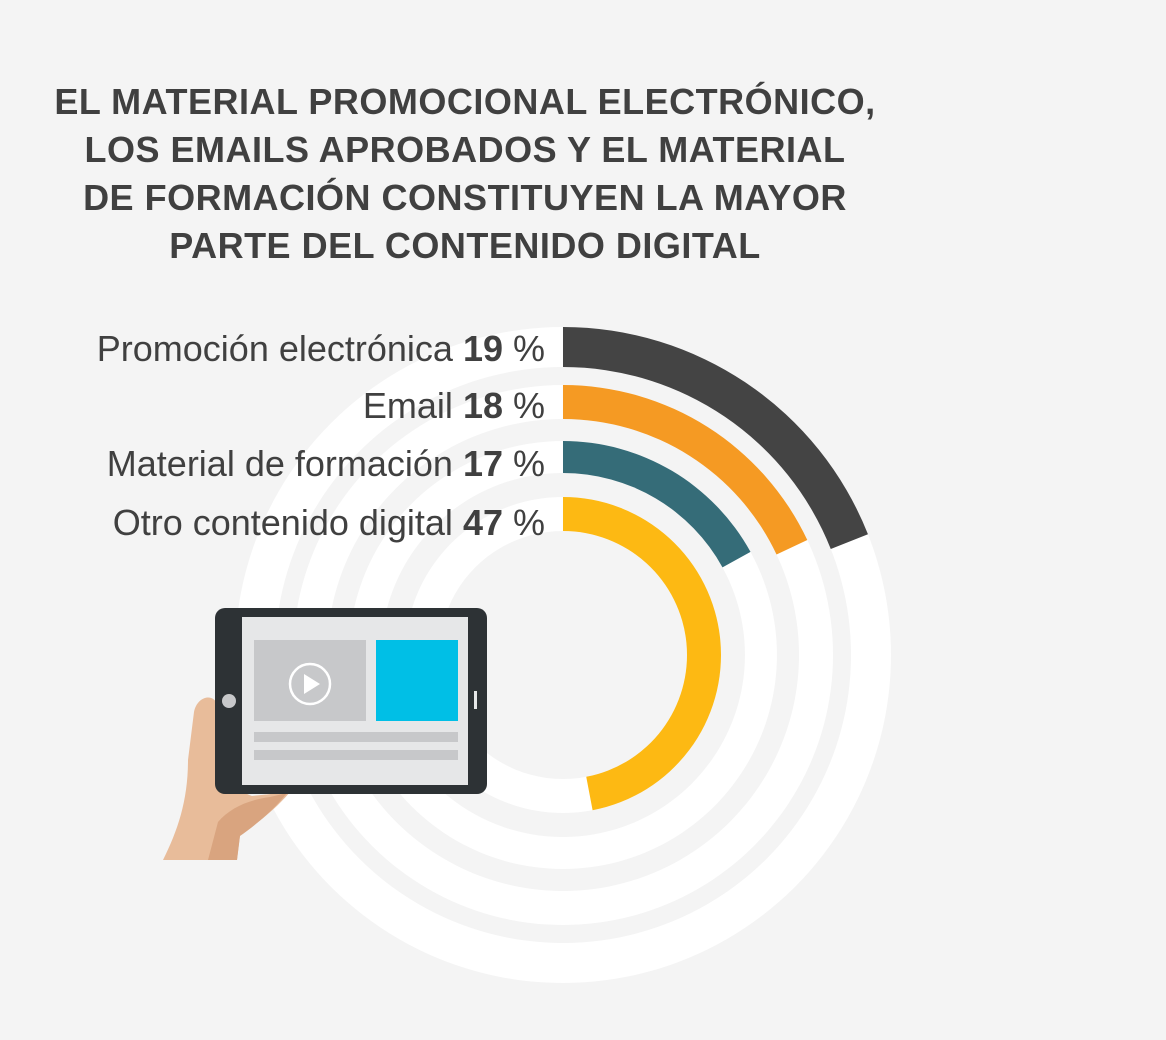 The height and width of the screenshot is (1040, 1166). Describe the element at coordinates (483, 405) in the screenshot. I see `data-label: 18` at that location.